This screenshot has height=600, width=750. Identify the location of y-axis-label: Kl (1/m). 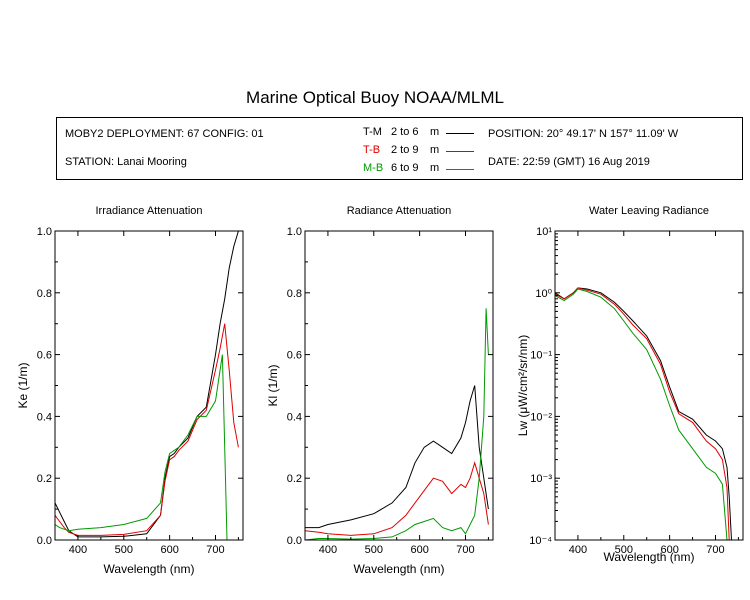
(273, 385).